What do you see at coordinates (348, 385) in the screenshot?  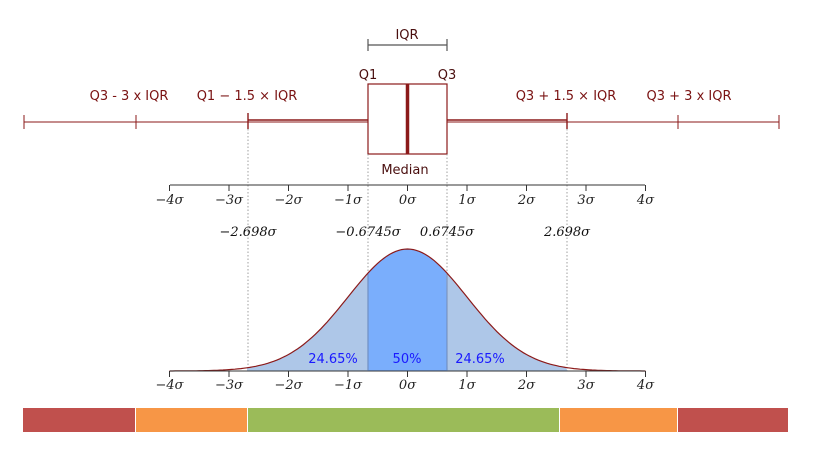 I see `lower-axis-tick-label: −1σ` at bounding box center [348, 385].